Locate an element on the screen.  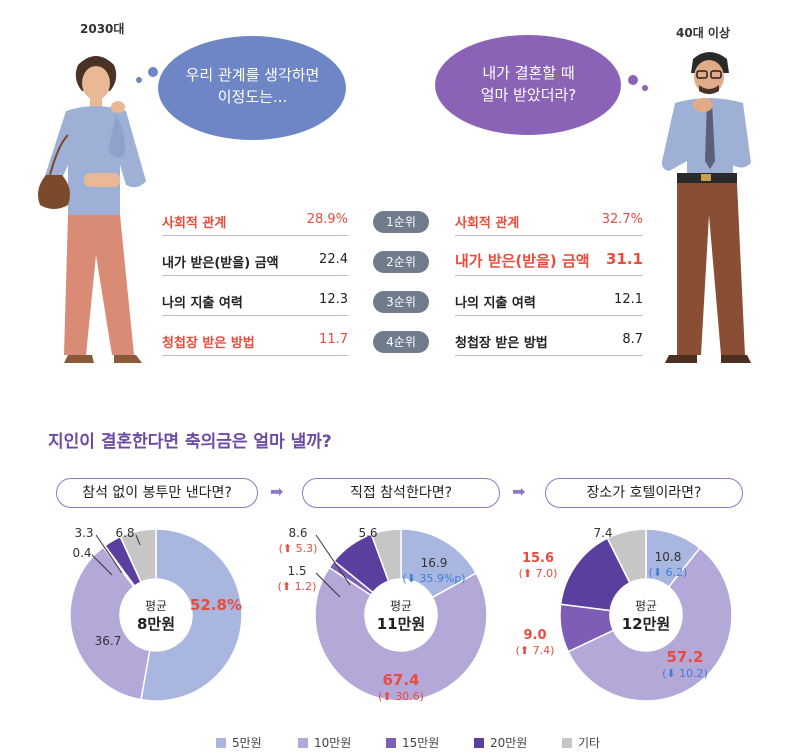
chart-2-change-10man: (⬆ 30.6) is located at coordinates (401, 696).